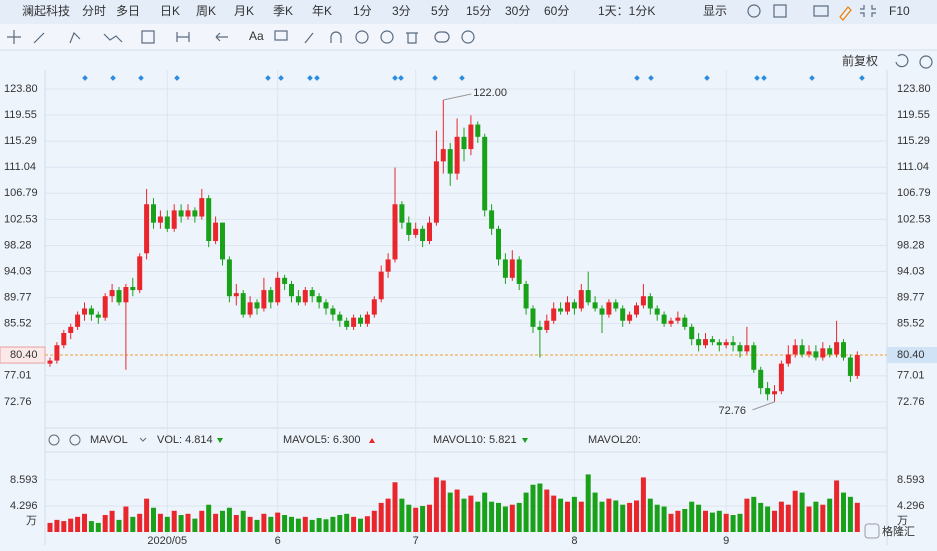  What do you see at coordinates (75, 37) in the screenshot?
I see `polyline-icon` at bounding box center [75, 37].